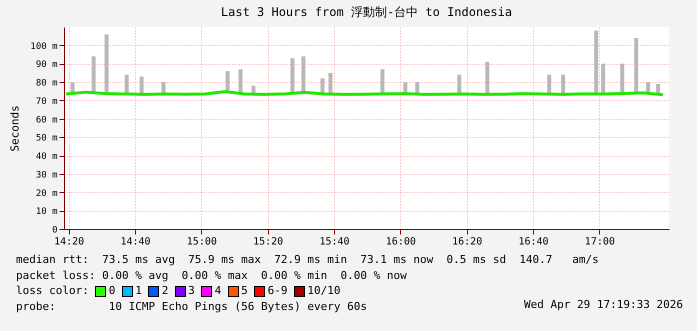 Image resolution: width=697 pixels, height=331 pixels. What do you see at coordinates (135, 242) in the screenshot?
I see `x-tick-label: 14:40` at bounding box center [135, 242].